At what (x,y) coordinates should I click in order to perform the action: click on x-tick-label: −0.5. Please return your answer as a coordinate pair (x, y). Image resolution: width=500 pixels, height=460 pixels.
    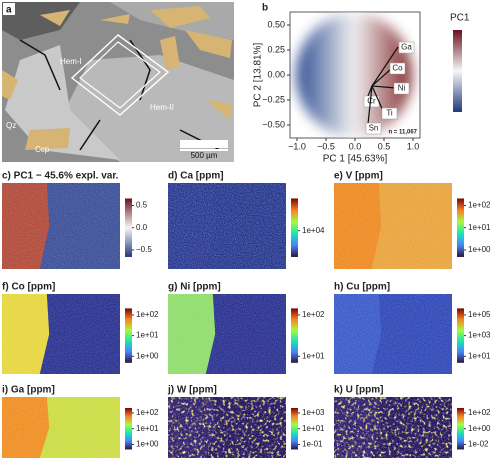
    Looking at the image, I should click on (326, 146).